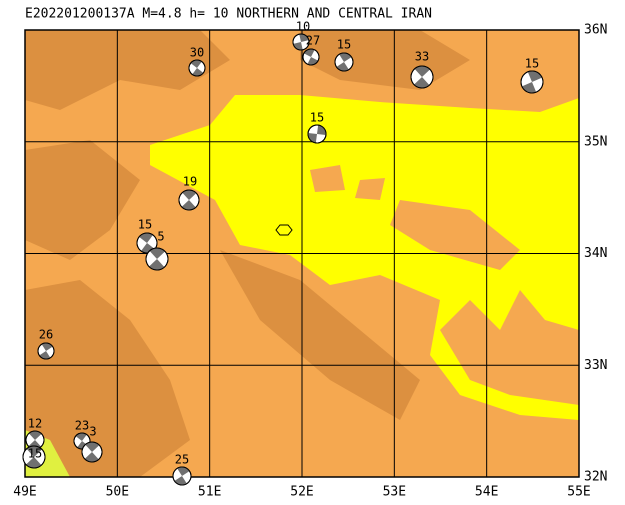 This screenshot has width=625, height=505. I want to click on epicenter, so click(284, 230).